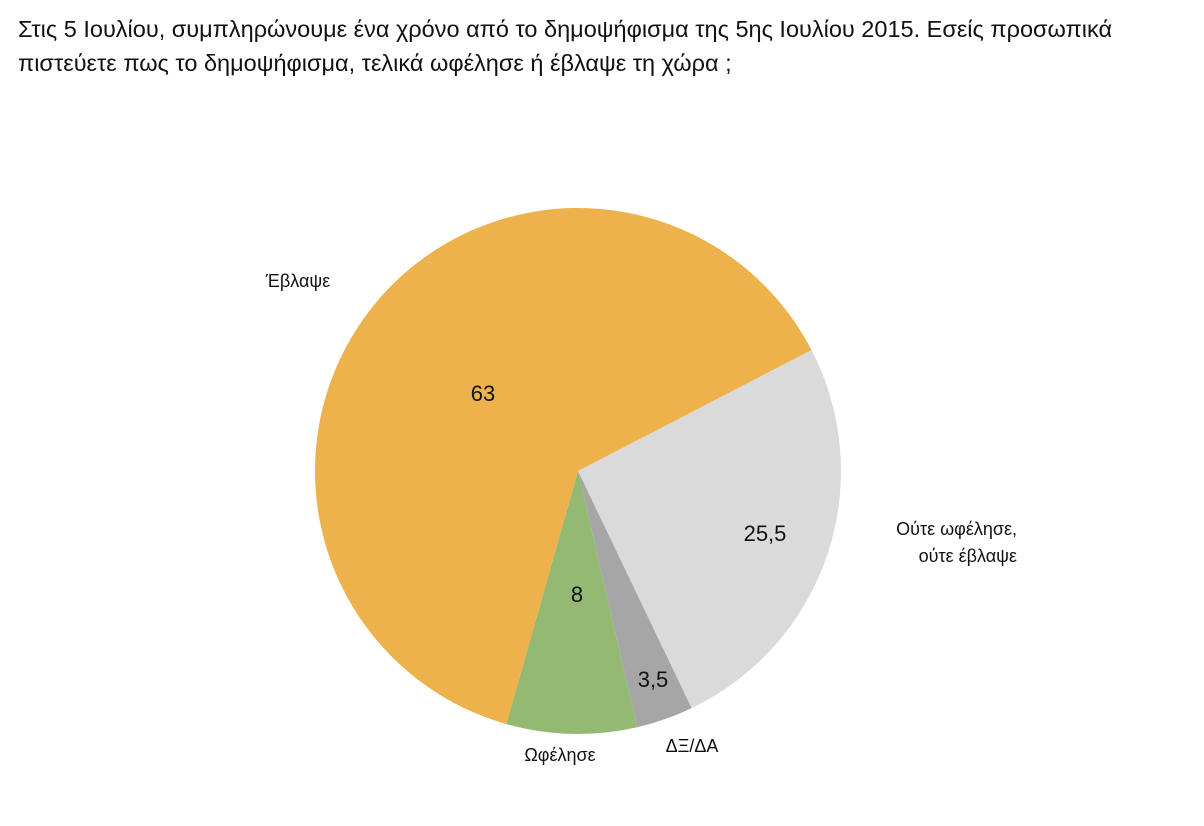  I want to click on category-label: Έβλαψε, so click(298, 281).